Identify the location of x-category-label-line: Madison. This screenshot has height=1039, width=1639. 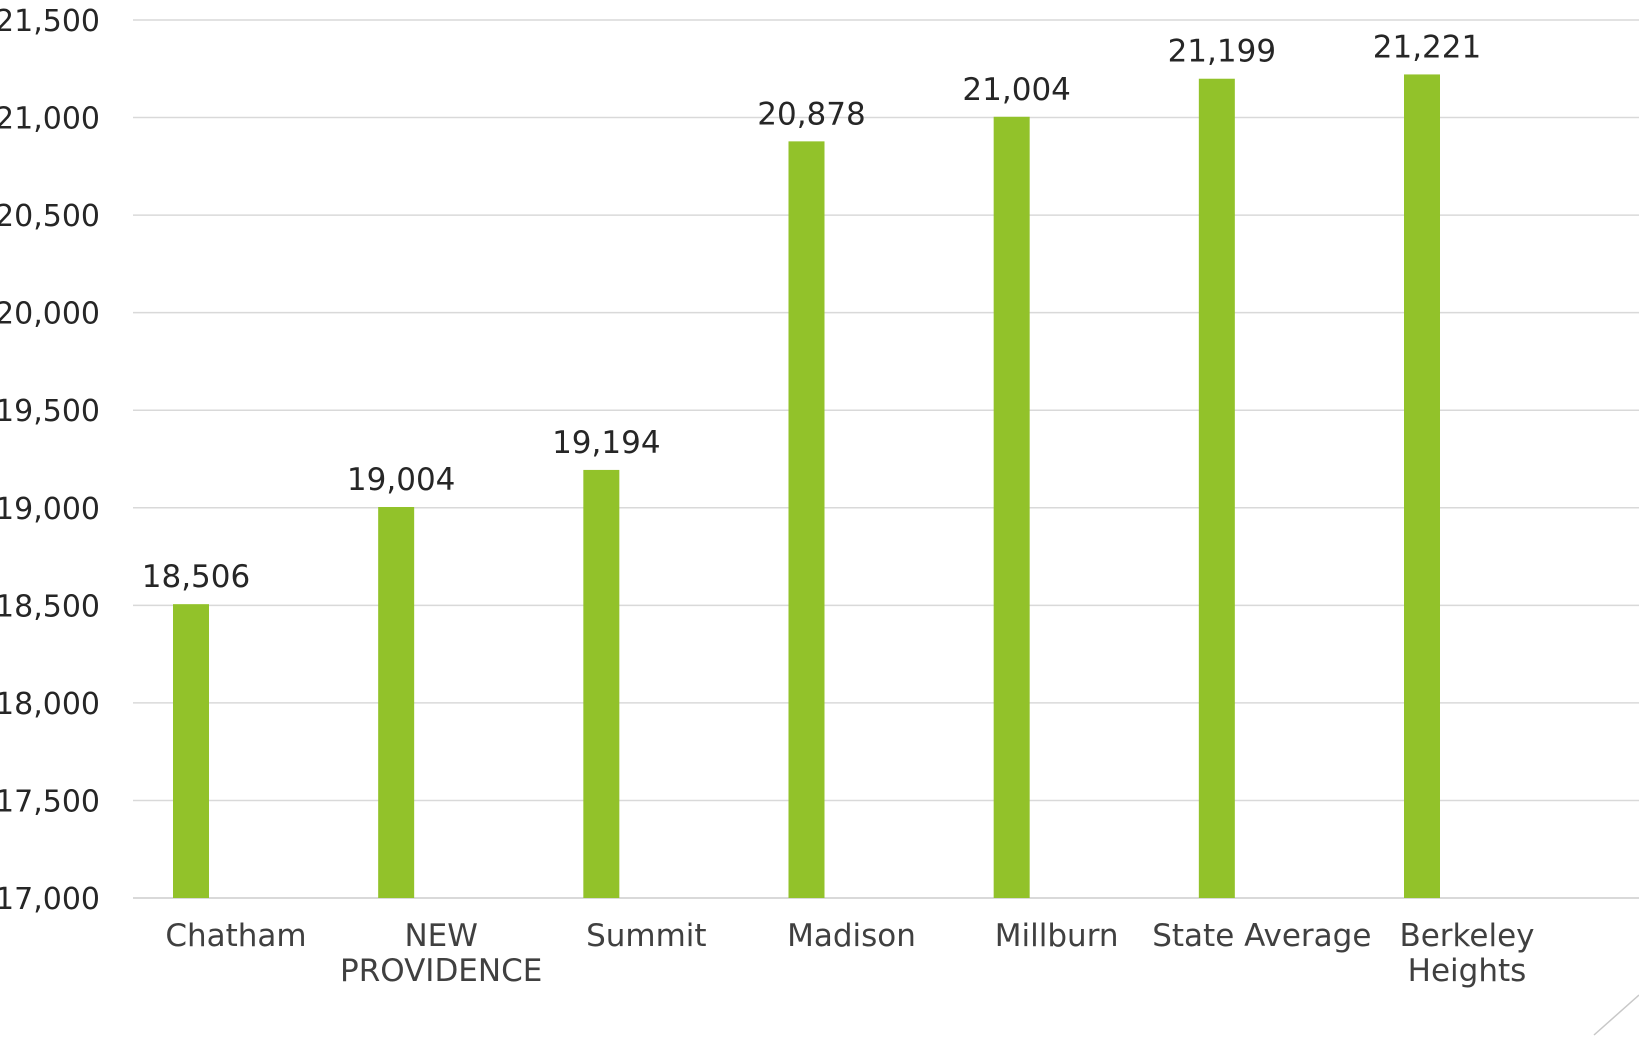
(851, 936).